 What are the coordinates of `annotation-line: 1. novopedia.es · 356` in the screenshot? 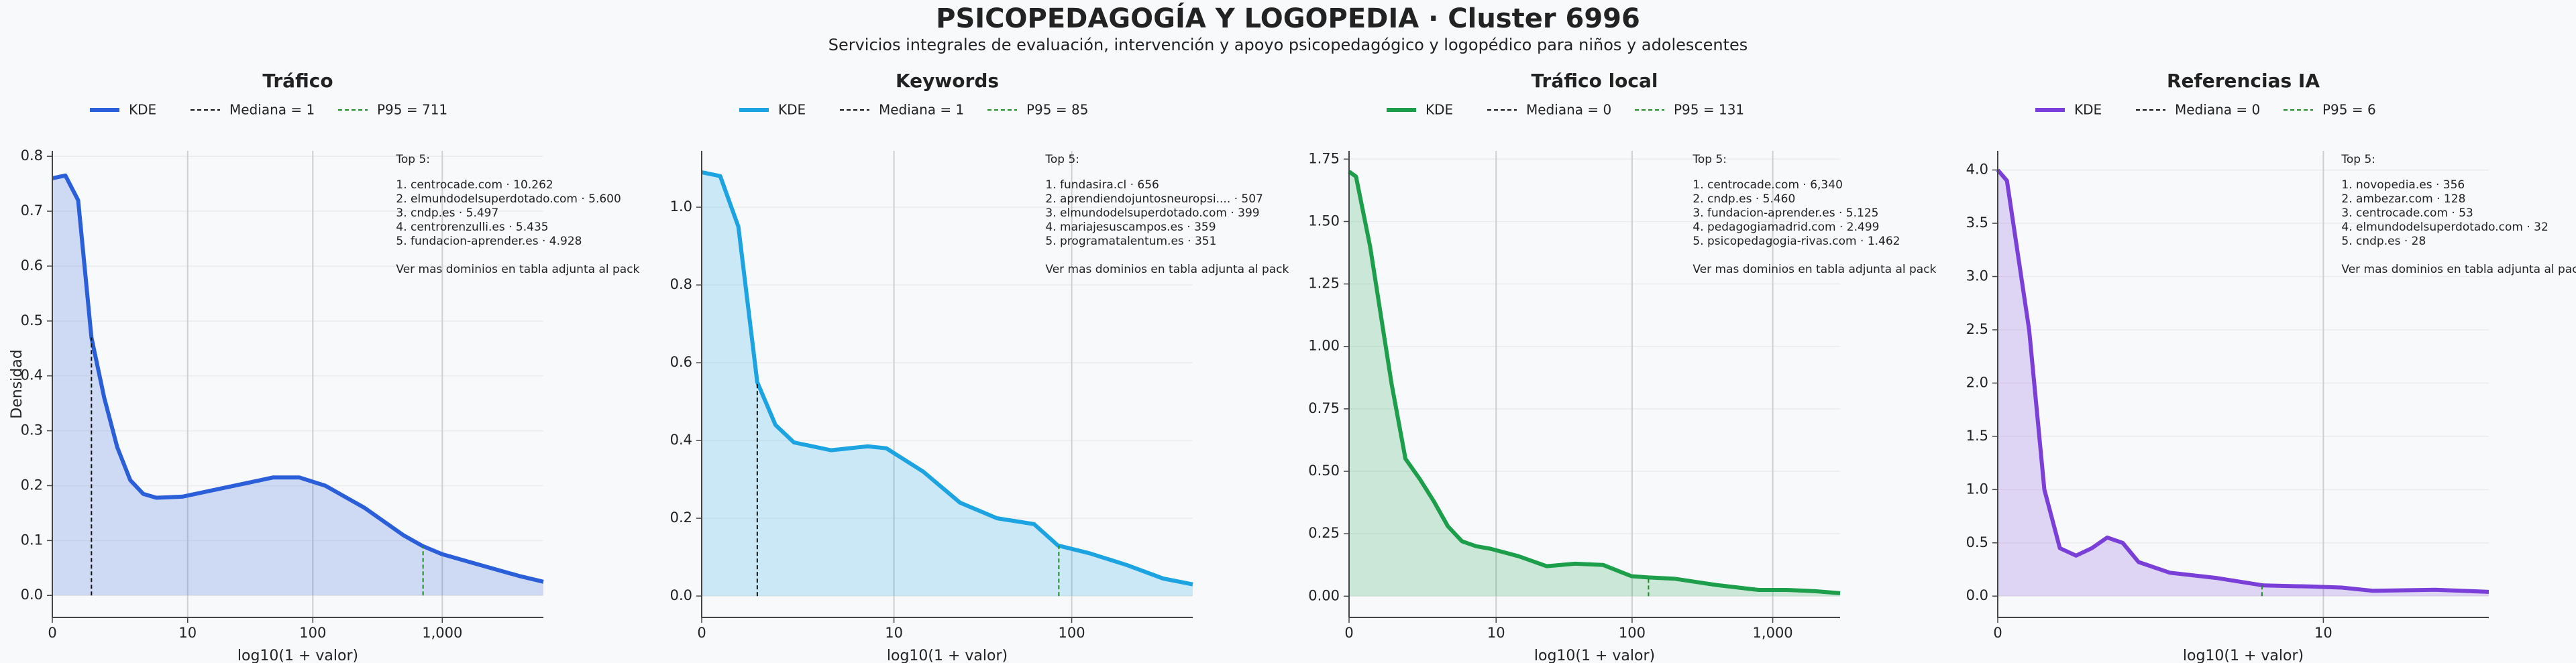 It's located at (2403, 185).